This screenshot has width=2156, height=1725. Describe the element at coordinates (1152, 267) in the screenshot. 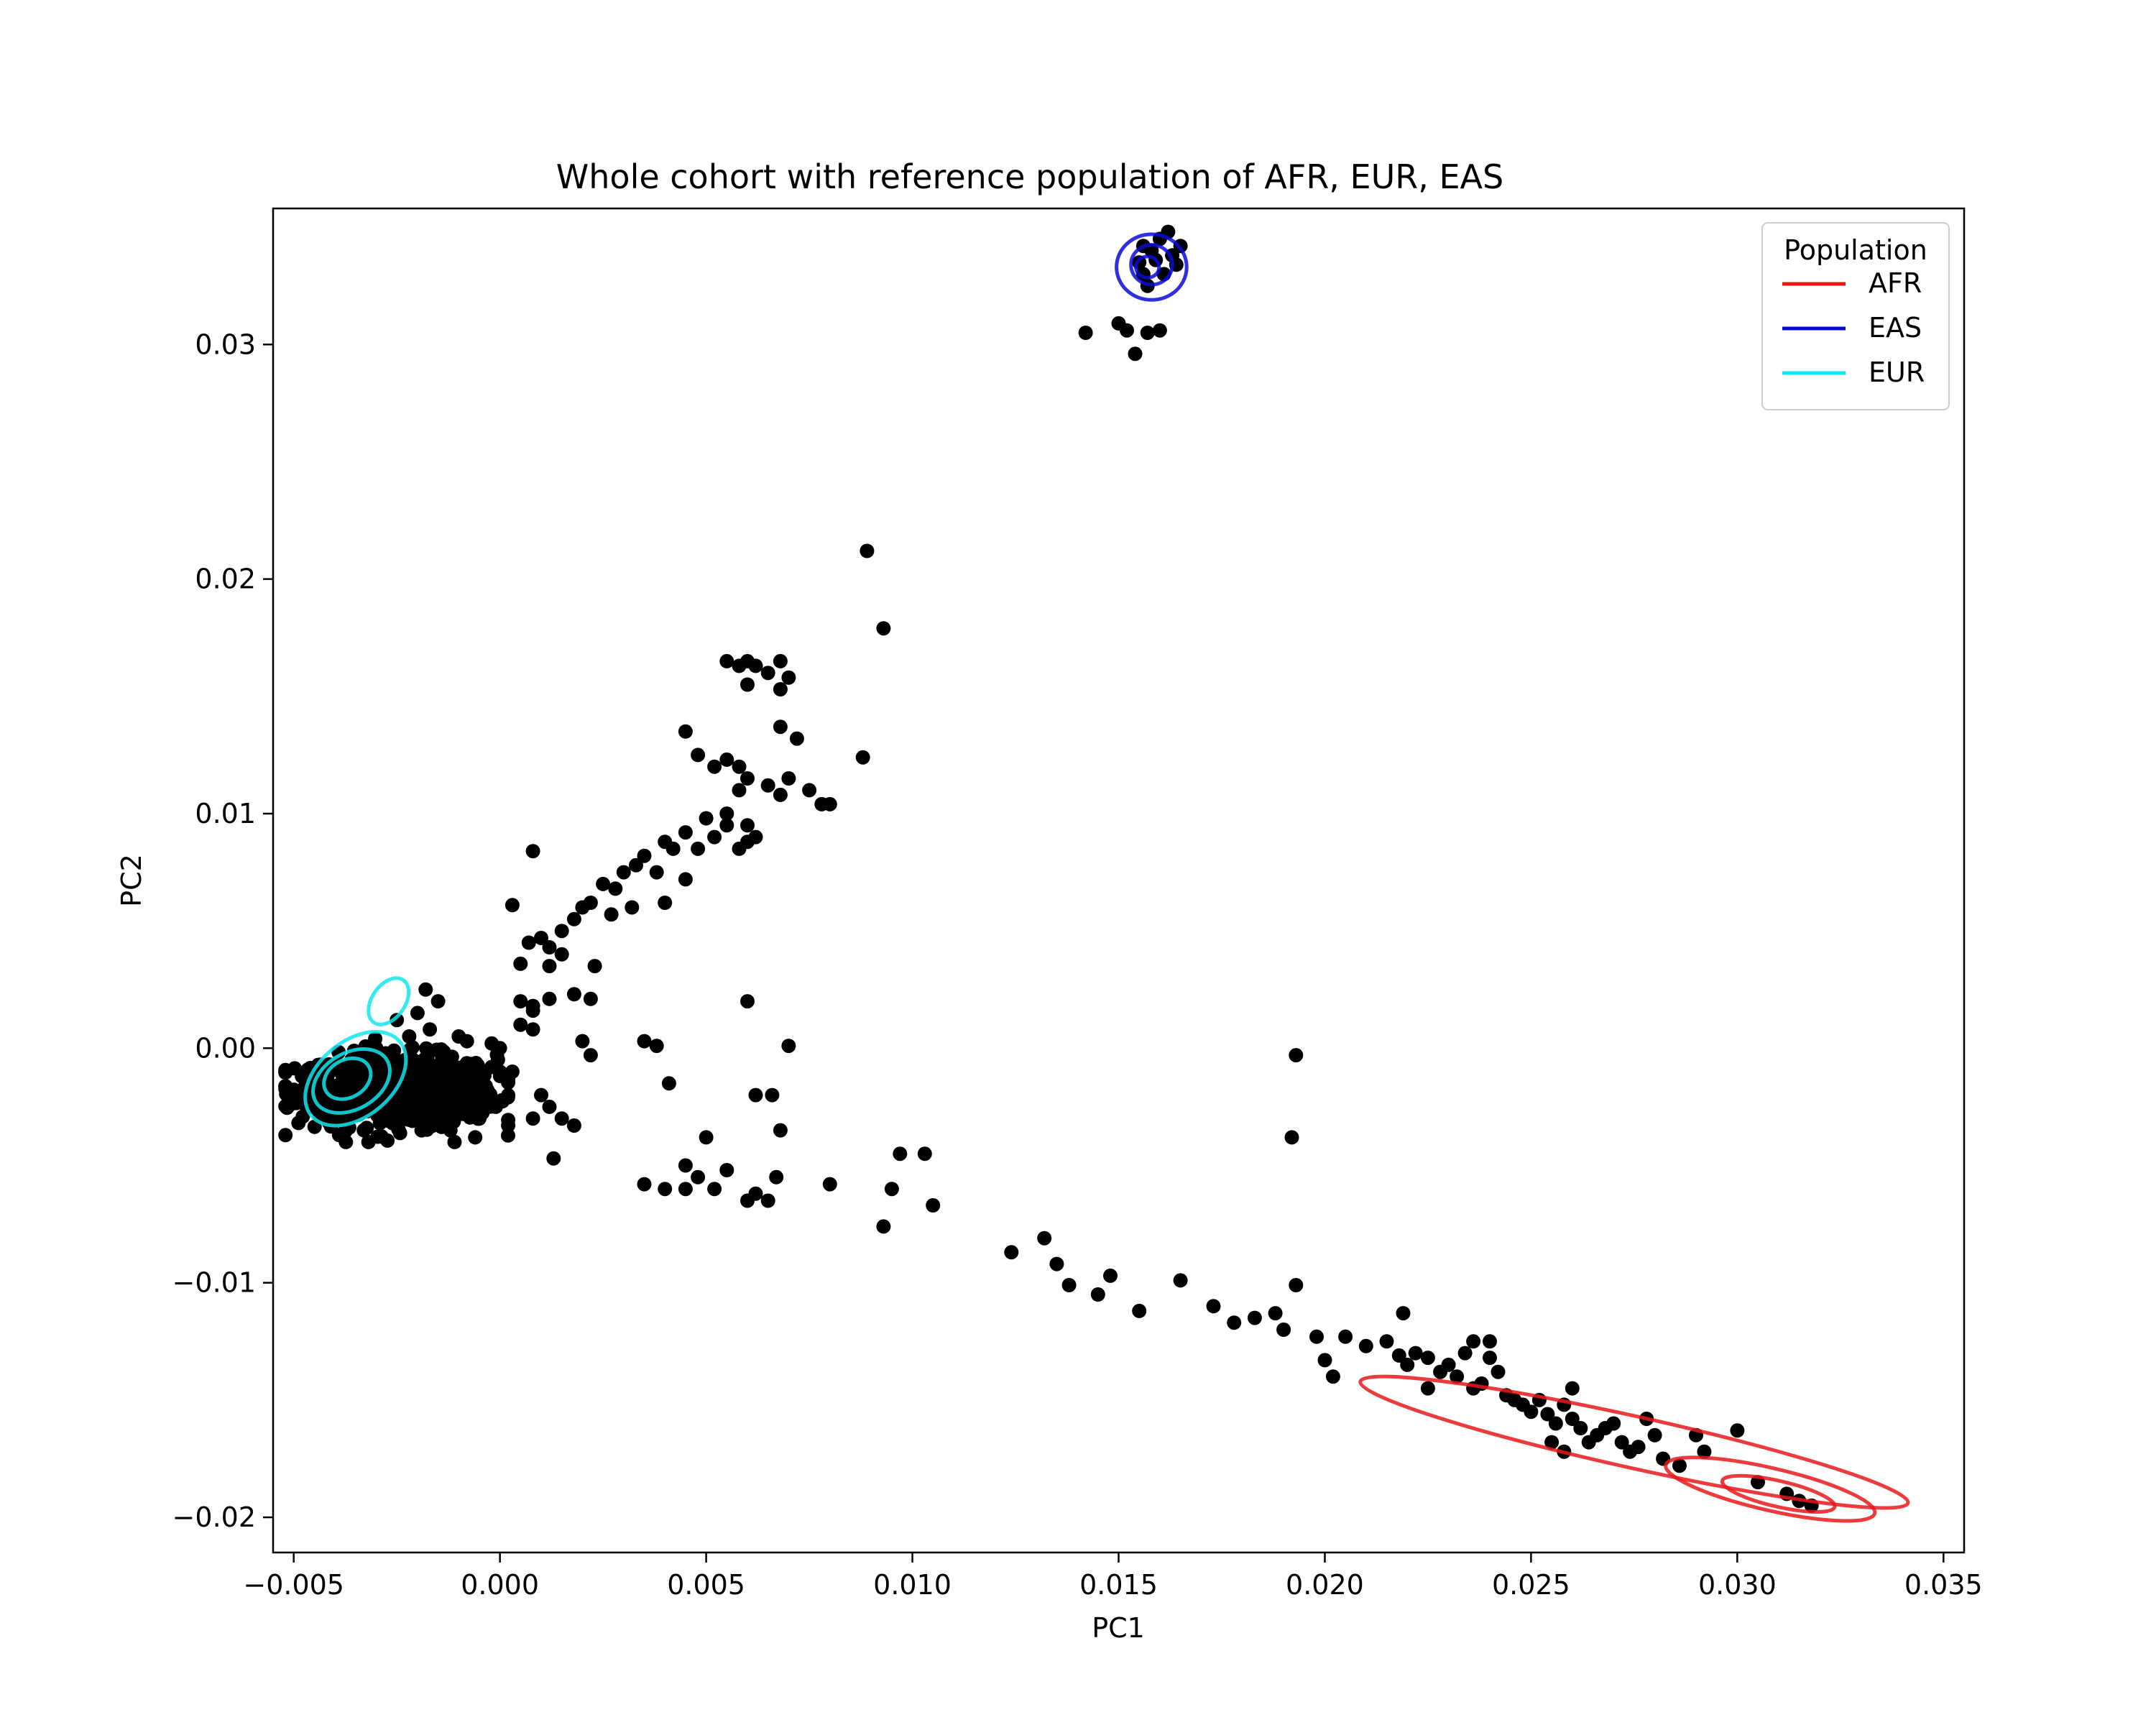

I see `density-contour-eas` at that location.